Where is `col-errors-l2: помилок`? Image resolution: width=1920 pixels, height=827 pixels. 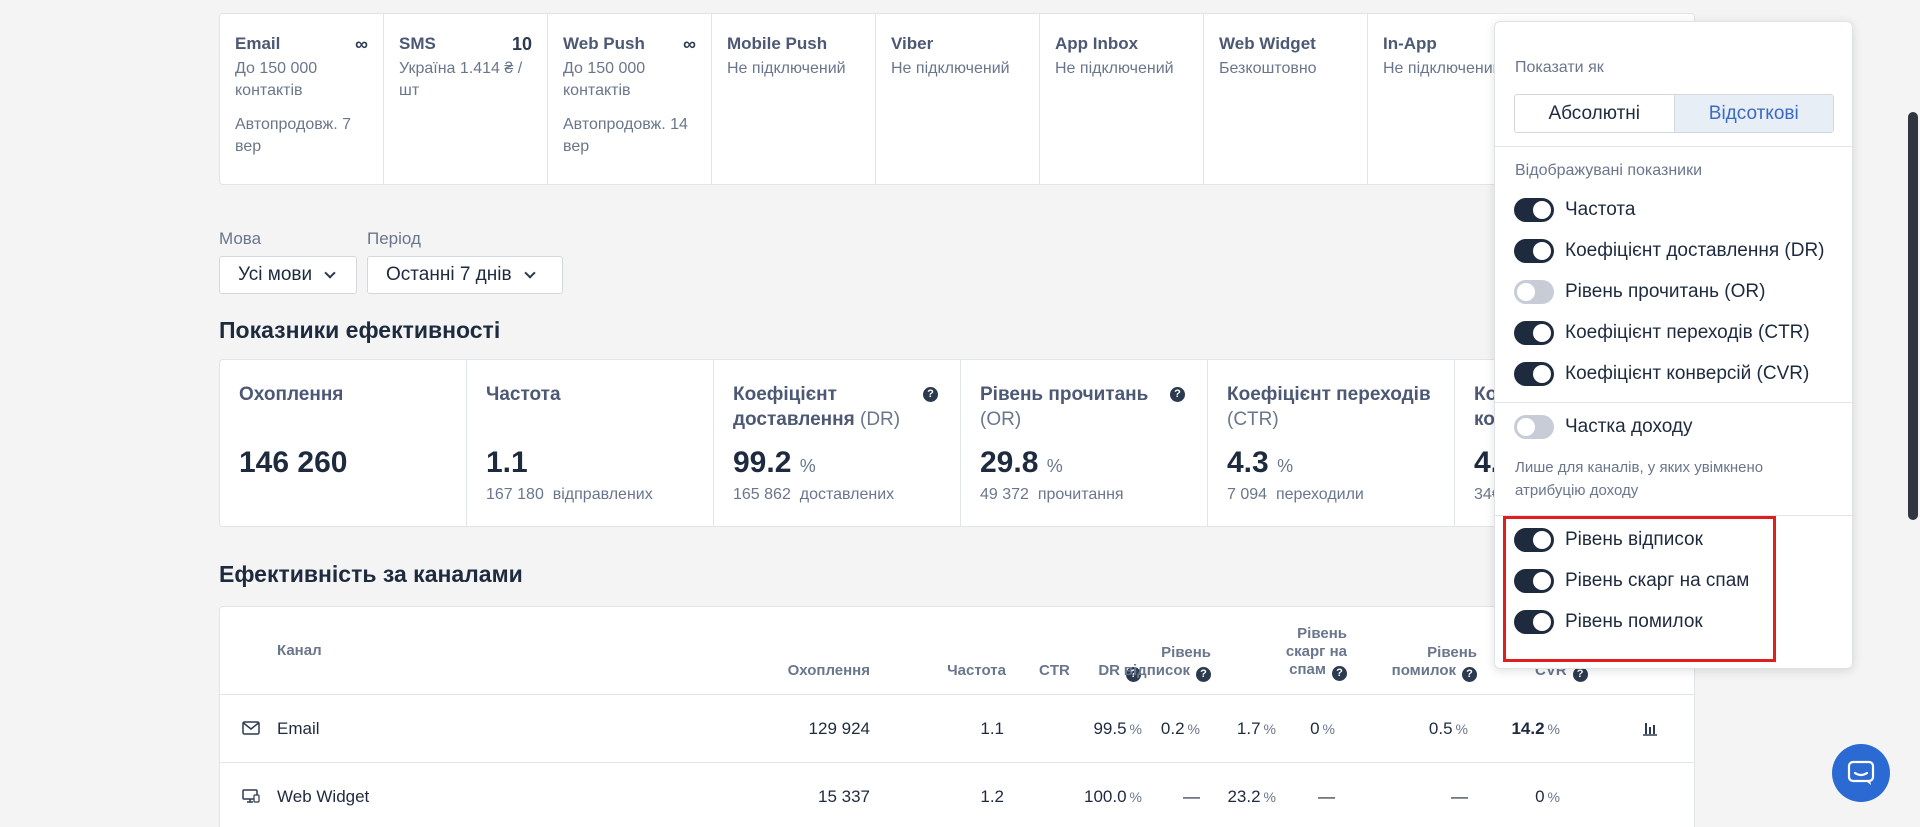
col-errors-l2: помилок is located at coordinates (1423, 670).